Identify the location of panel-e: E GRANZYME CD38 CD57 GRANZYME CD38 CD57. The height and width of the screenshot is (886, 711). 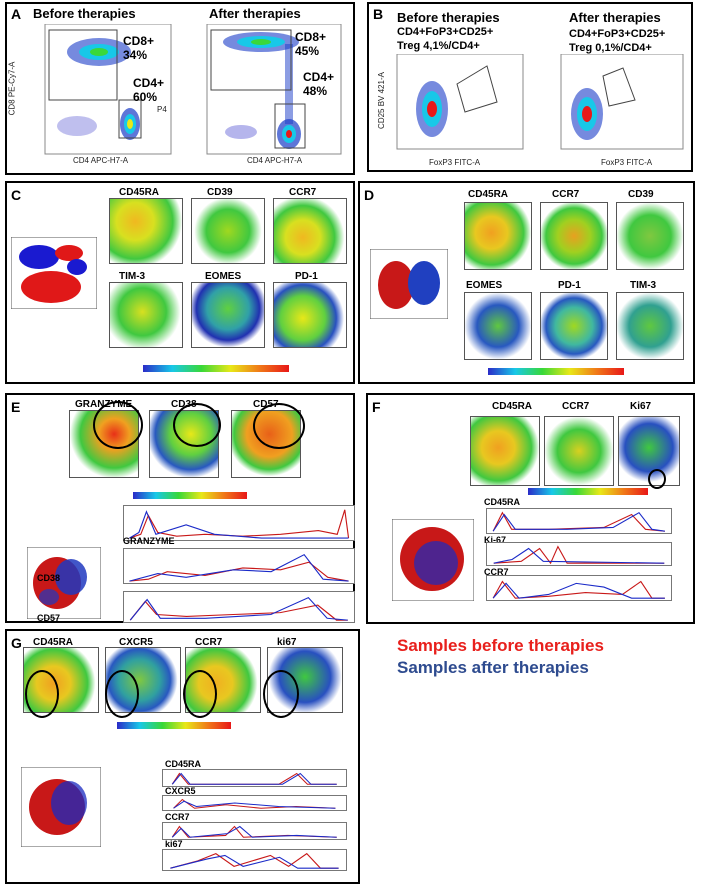
(180, 508).